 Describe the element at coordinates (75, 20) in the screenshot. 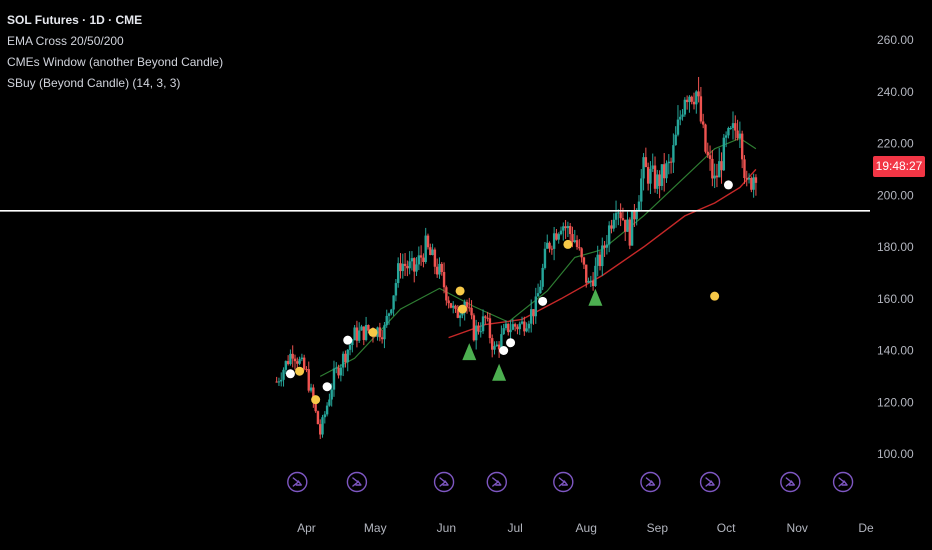

I see `symbol-title: SOL Futures · 1D · CME` at that location.